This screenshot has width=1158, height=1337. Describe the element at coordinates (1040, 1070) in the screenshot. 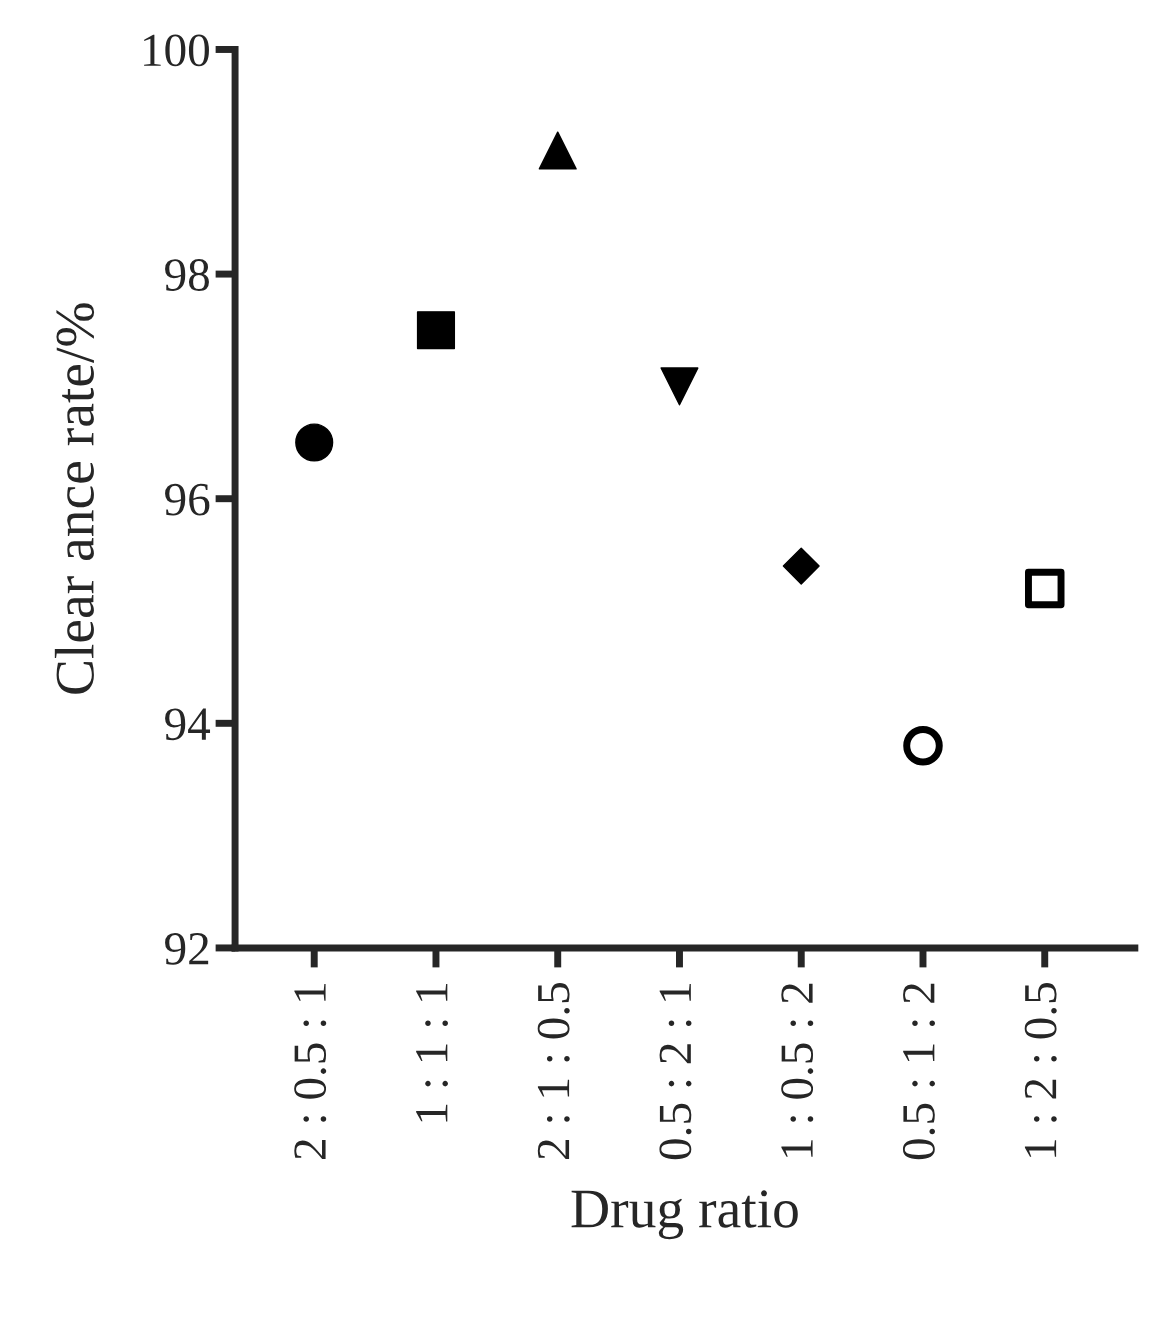

I see `x-tick-label: 1 : 2 : 0.5` at that location.